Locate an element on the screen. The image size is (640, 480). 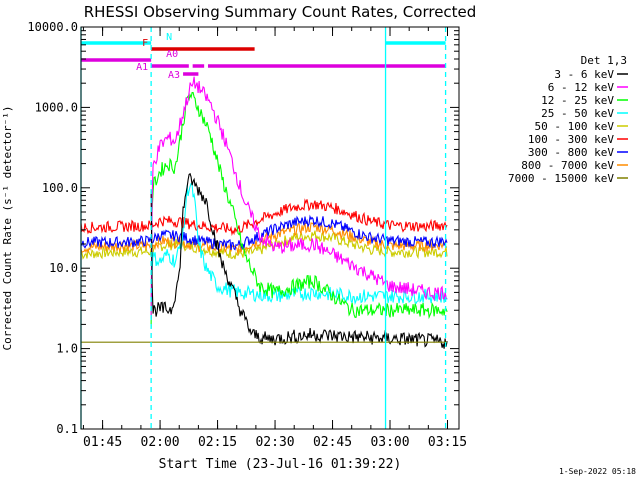
y-axis-label: Corrected Count Rate (s⁻¹ detector⁻¹) is located at coordinates (7, 227).